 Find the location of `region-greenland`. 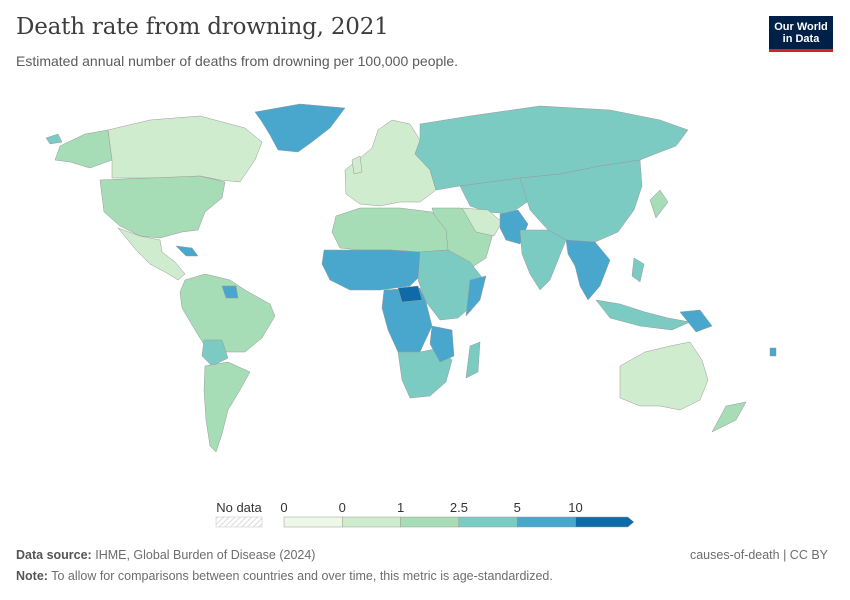

region-greenland is located at coordinates (300, 128).